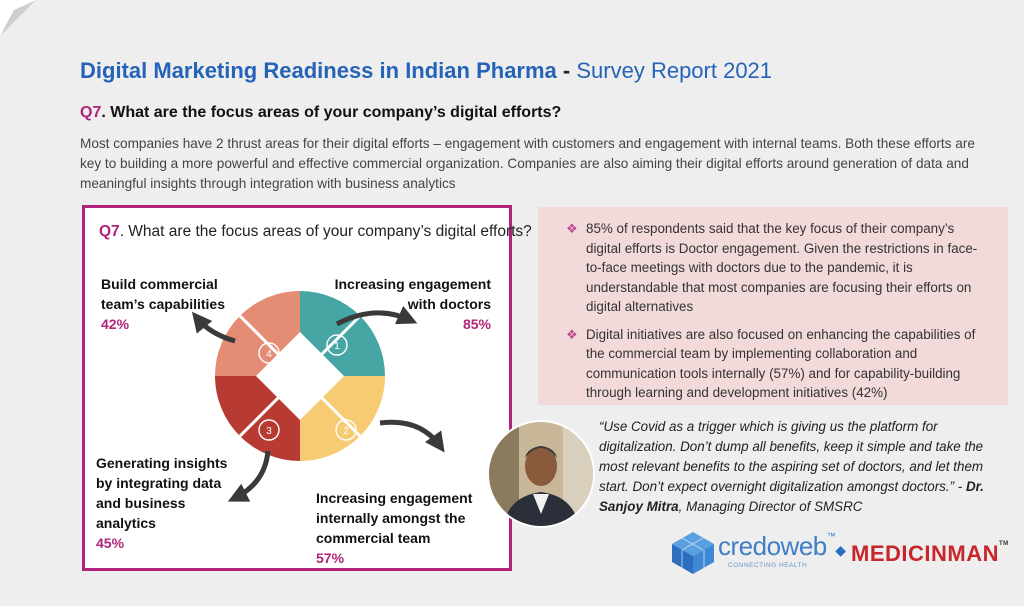 This screenshot has width=1024, height=606. What do you see at coordinates (840, 550) in the screenshot?
I see `credoweb-diamond-icon: ◆` at bounding box center [840, 550].